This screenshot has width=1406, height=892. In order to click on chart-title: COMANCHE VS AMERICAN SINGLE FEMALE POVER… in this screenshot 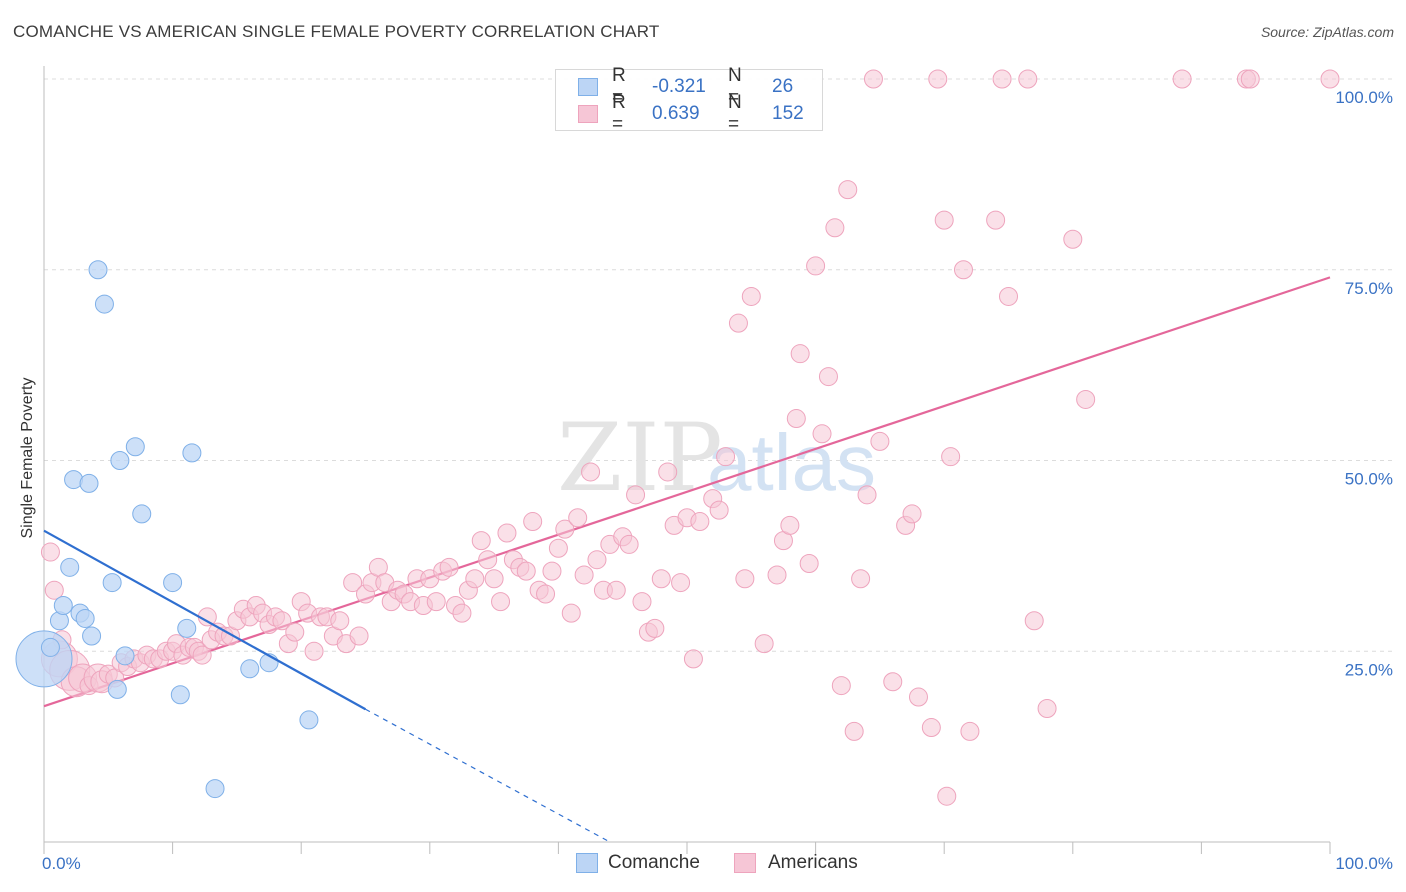, I will do `click(336, 31)`.